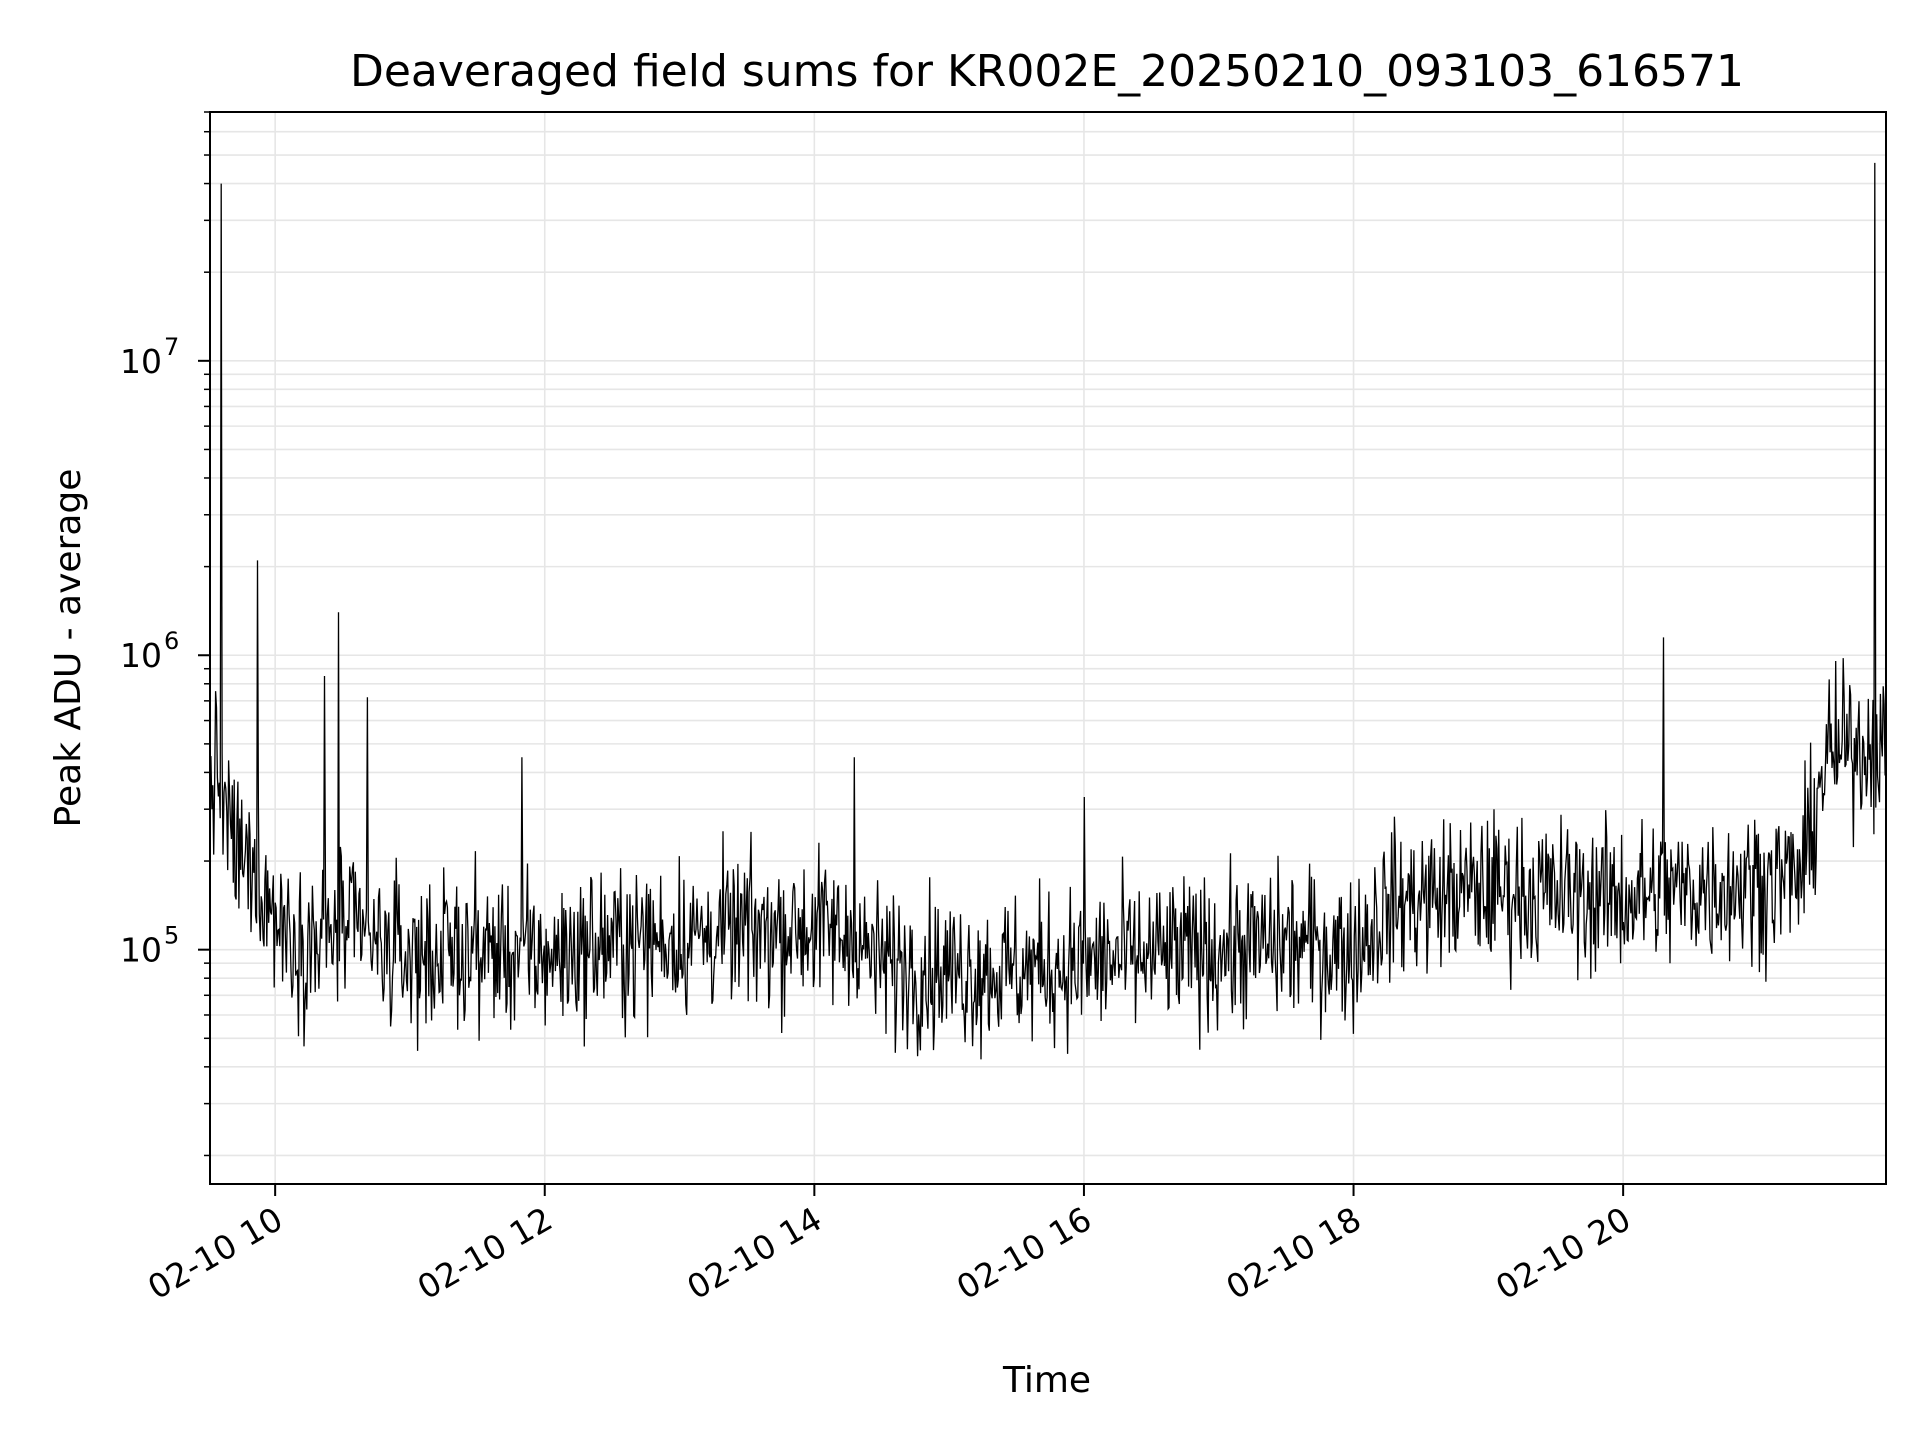 The height and width of the screenshot is (1440, 1920). I want to click on y-axis-label: Peak ADU - average, so click(68, 648).